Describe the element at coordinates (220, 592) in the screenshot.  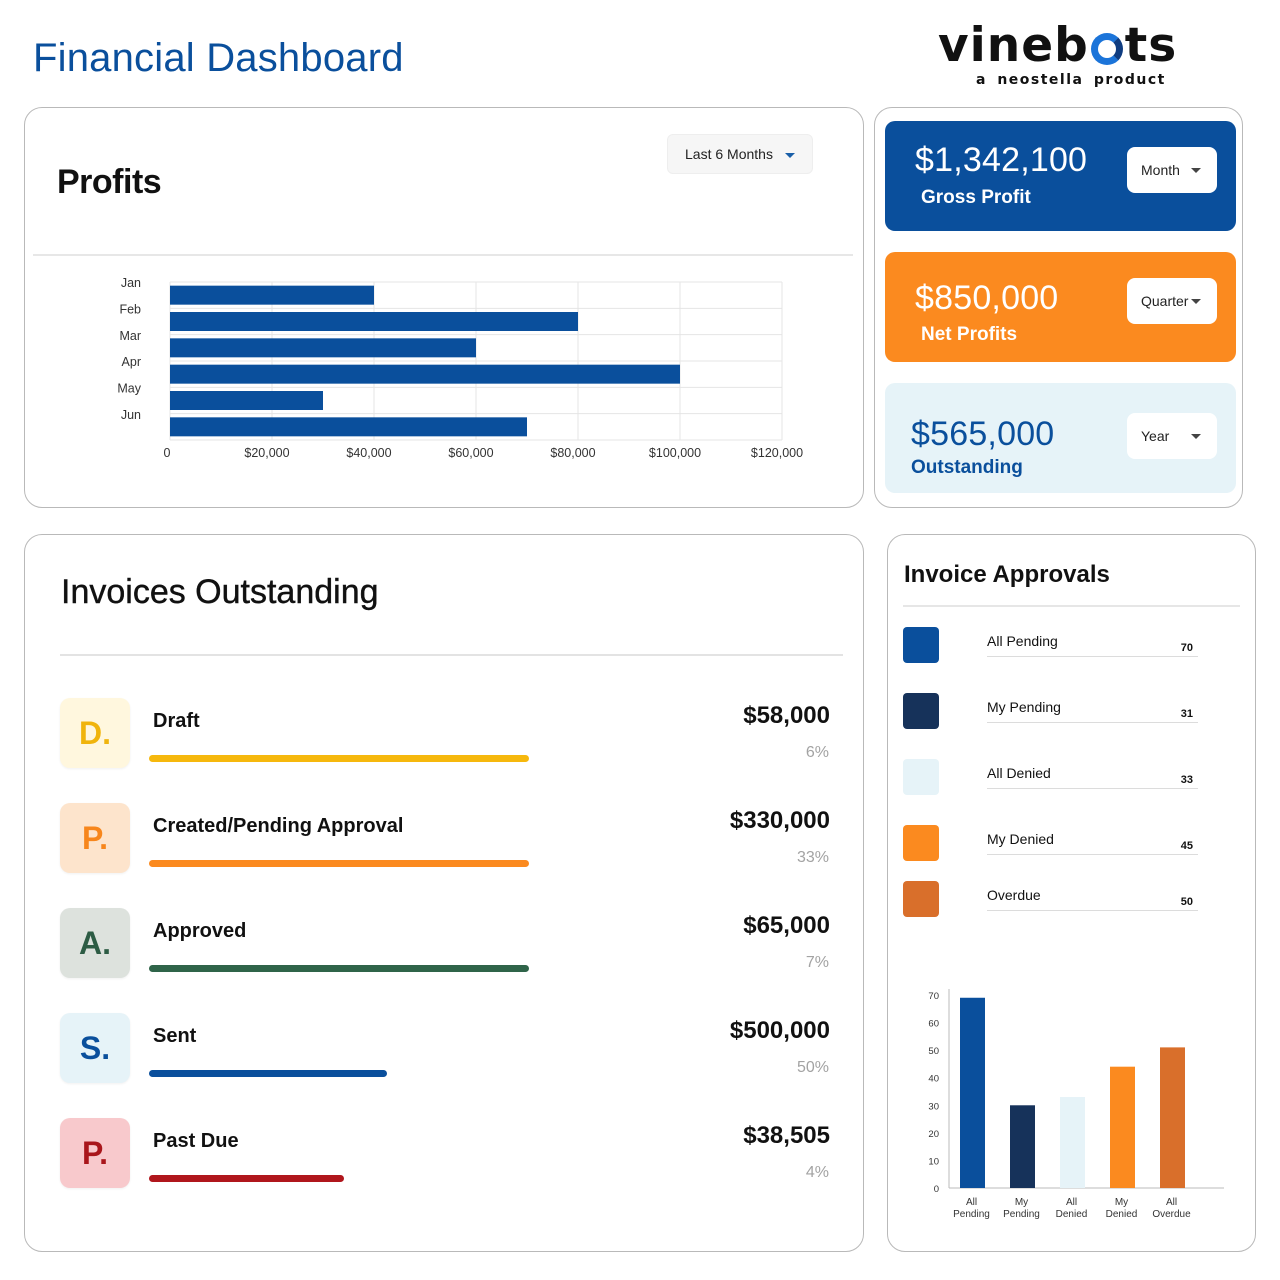
I see `invoices-title: Invoices Outstanding` at that location.